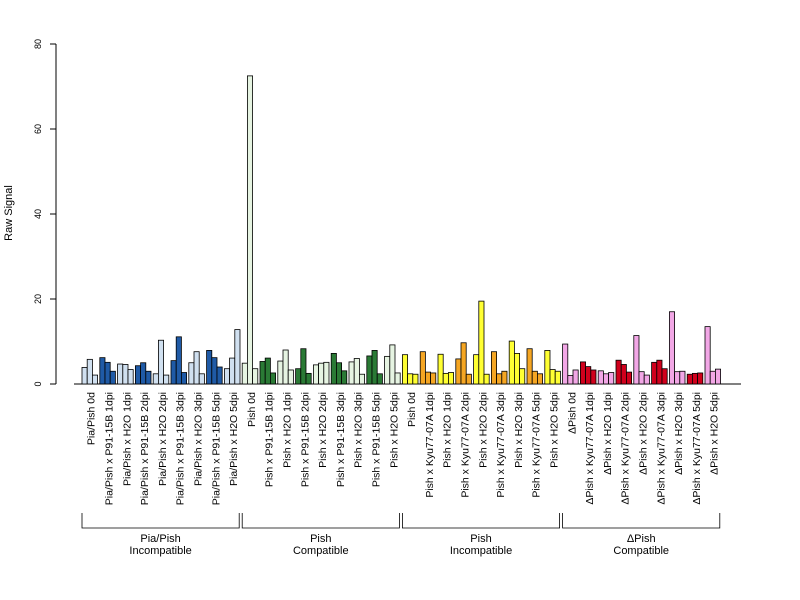 The height and width of the screenshot is (600, 800). Describe the element at coordinates (38, 383) in the screenshot. I see `y-tick-label: 0` at that location.